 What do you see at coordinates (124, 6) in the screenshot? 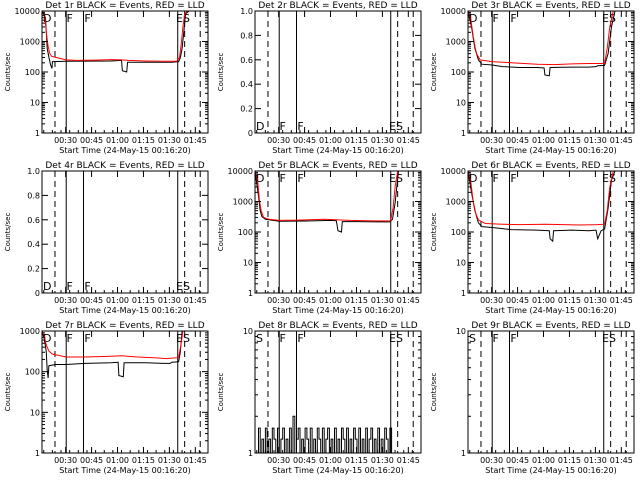
I see `panel-title: Det 1r BLACK = Events, RED = LLD` at bounding box center [124, 6].